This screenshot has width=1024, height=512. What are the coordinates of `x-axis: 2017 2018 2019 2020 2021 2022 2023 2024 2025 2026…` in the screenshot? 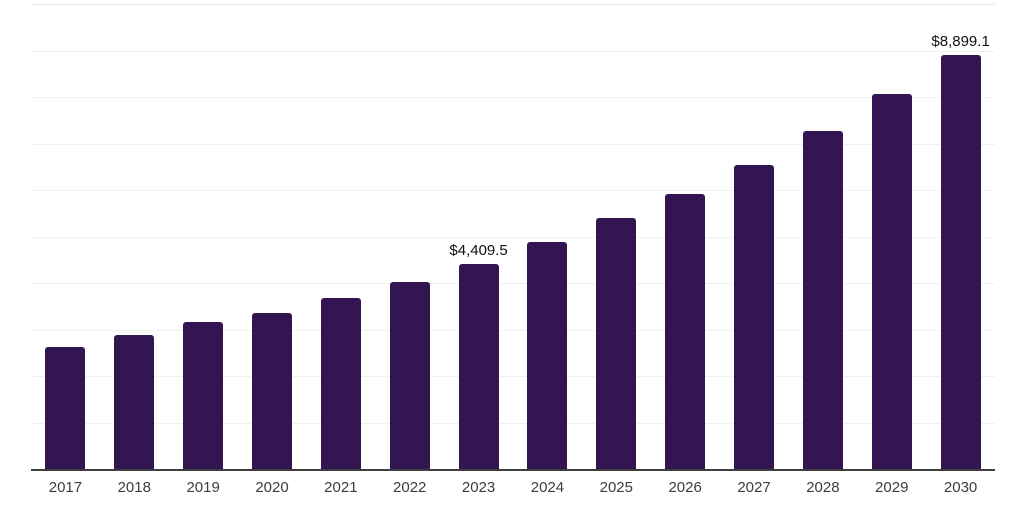 It's located at (513, 487).